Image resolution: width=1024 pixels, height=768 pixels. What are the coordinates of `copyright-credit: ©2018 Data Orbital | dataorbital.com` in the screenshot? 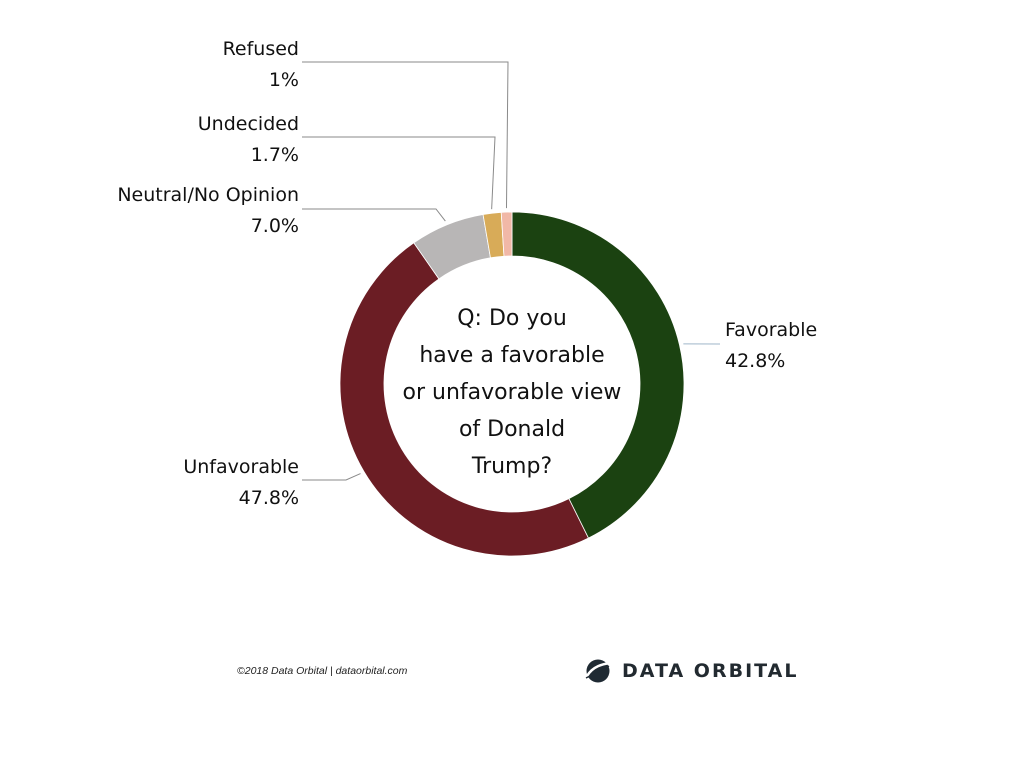 It's located at (322, 671).